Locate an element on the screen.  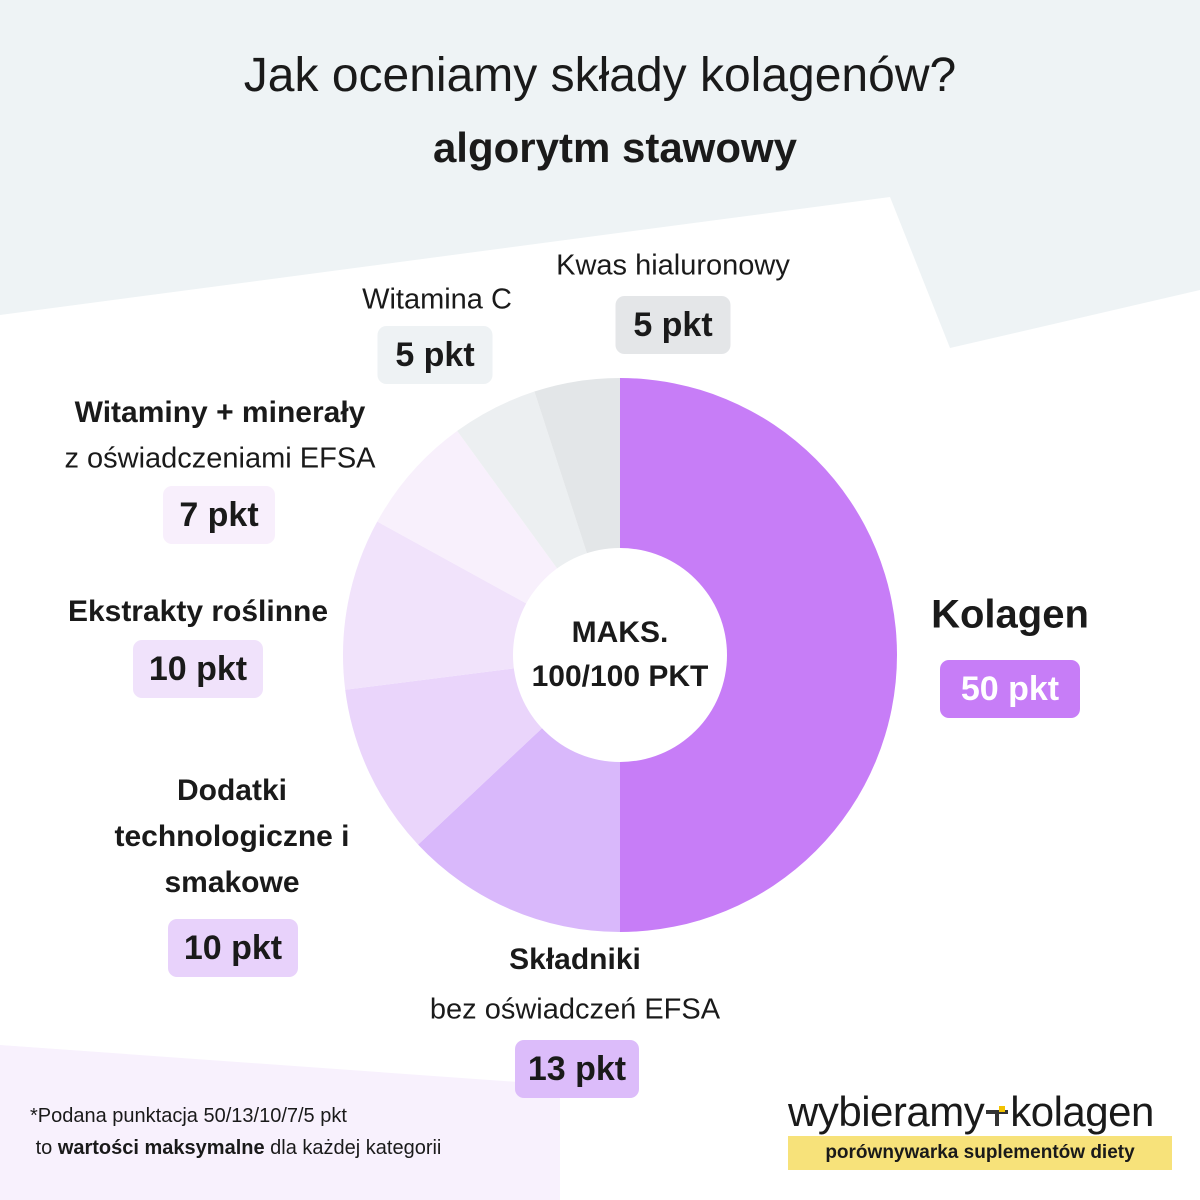
footnote-line: *Podana punktacja 50/13/10/7/5 pkt is located at coordinates (188, 1116).